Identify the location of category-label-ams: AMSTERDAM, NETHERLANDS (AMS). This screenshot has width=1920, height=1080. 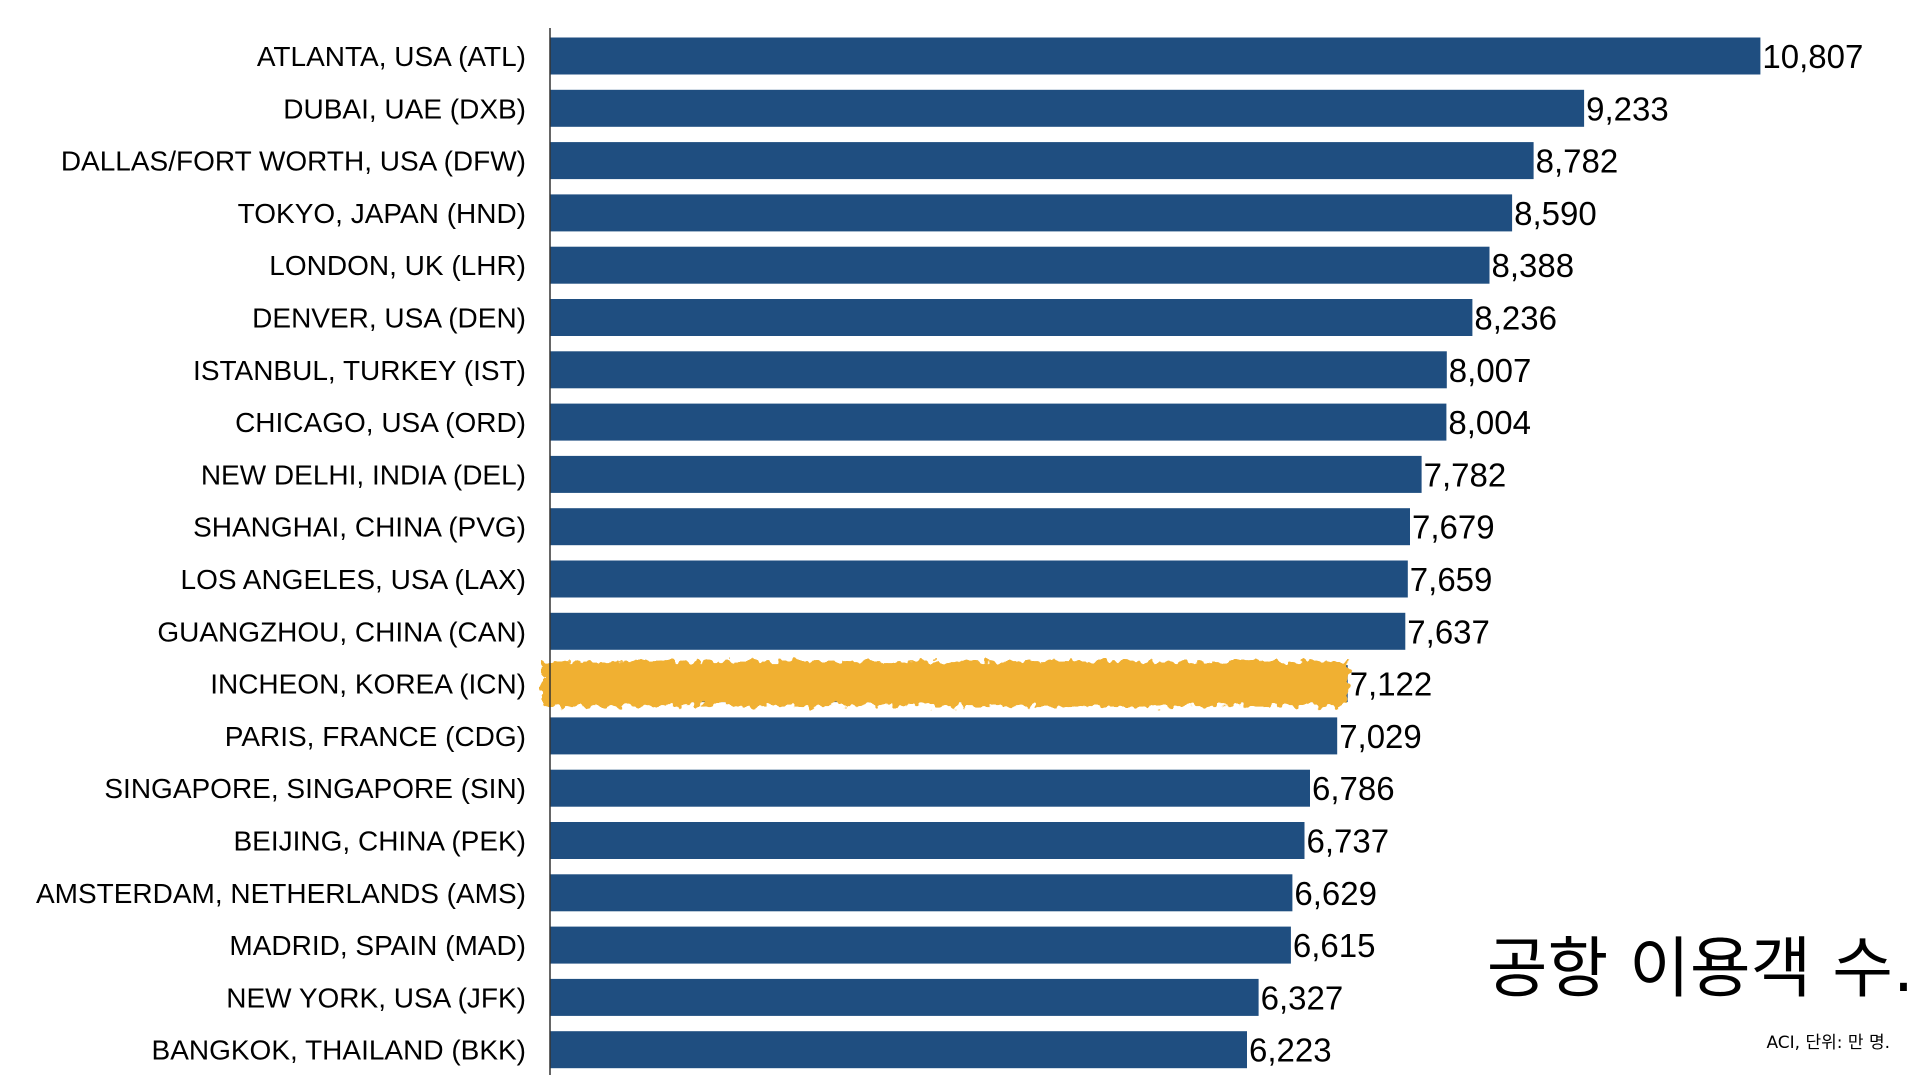
(281, 893).